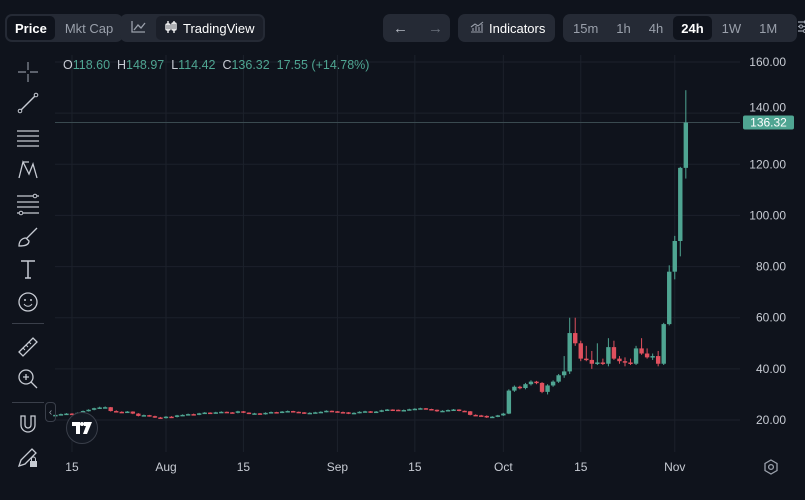 This screenshot has width=805, height=500. I want to click on time-axis: 15 Aug 15 Sep 15 Oct 15 Nov, so click(375, 467).